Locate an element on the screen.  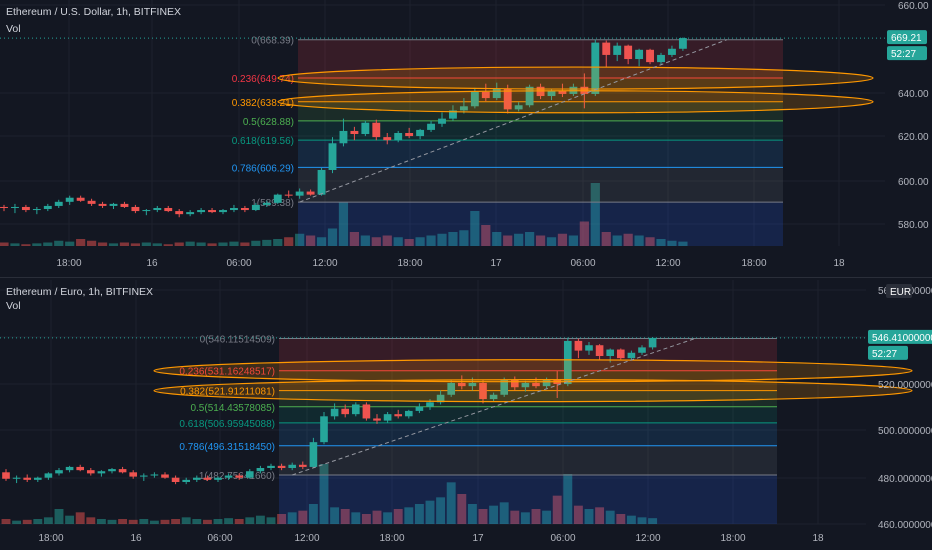
usd-price-tick: 640.00 is located at coordinates (913, 94).